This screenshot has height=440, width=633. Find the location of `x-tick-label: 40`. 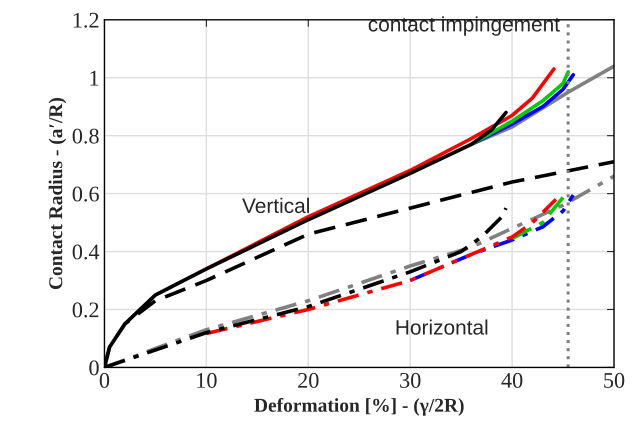

x-tick-label: 40 is located at coordinates (511, 380).